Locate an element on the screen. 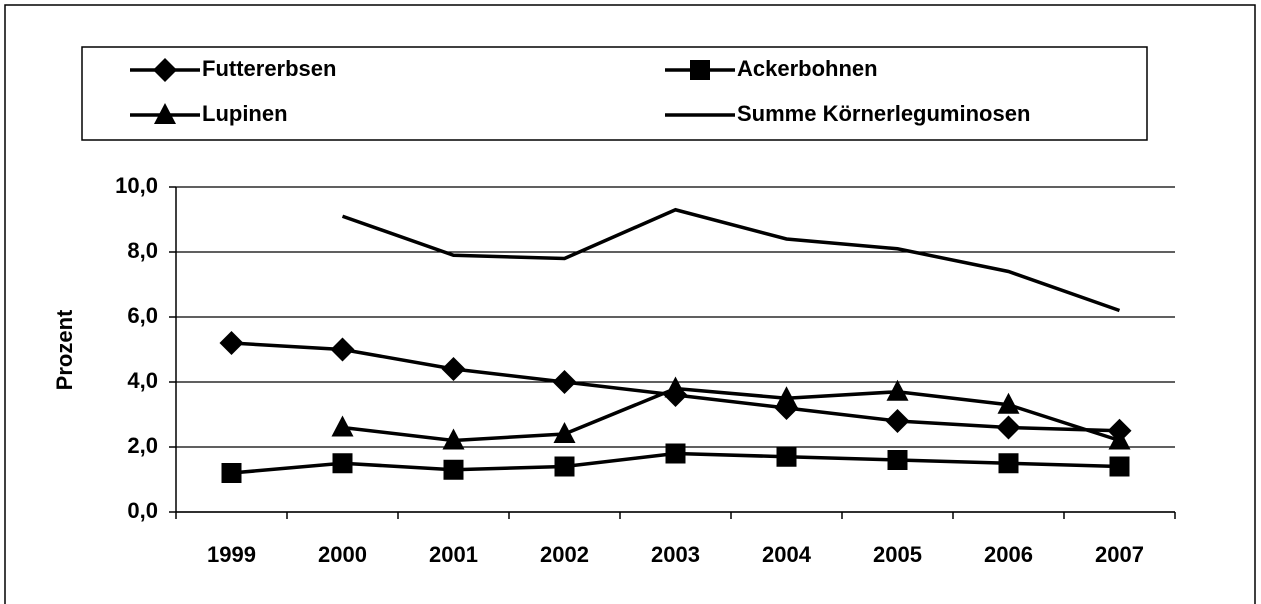 The image size is (1261, 604). x-tick-label: 2002 is located at coordinates (564, 554).